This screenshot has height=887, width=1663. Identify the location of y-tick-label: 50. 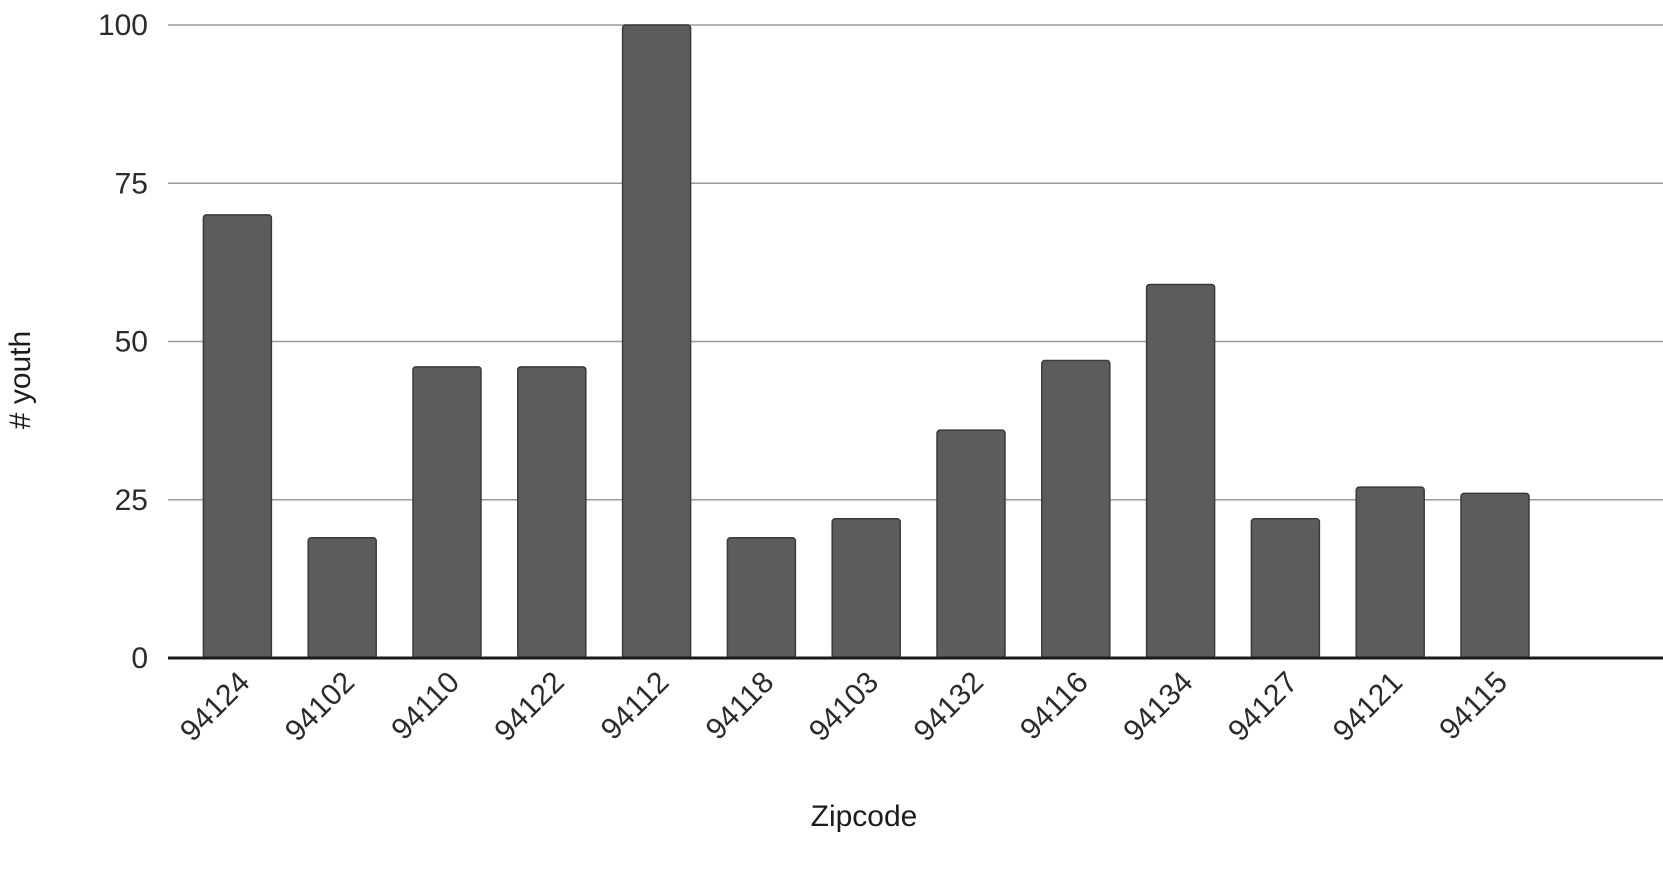
(131, 342).